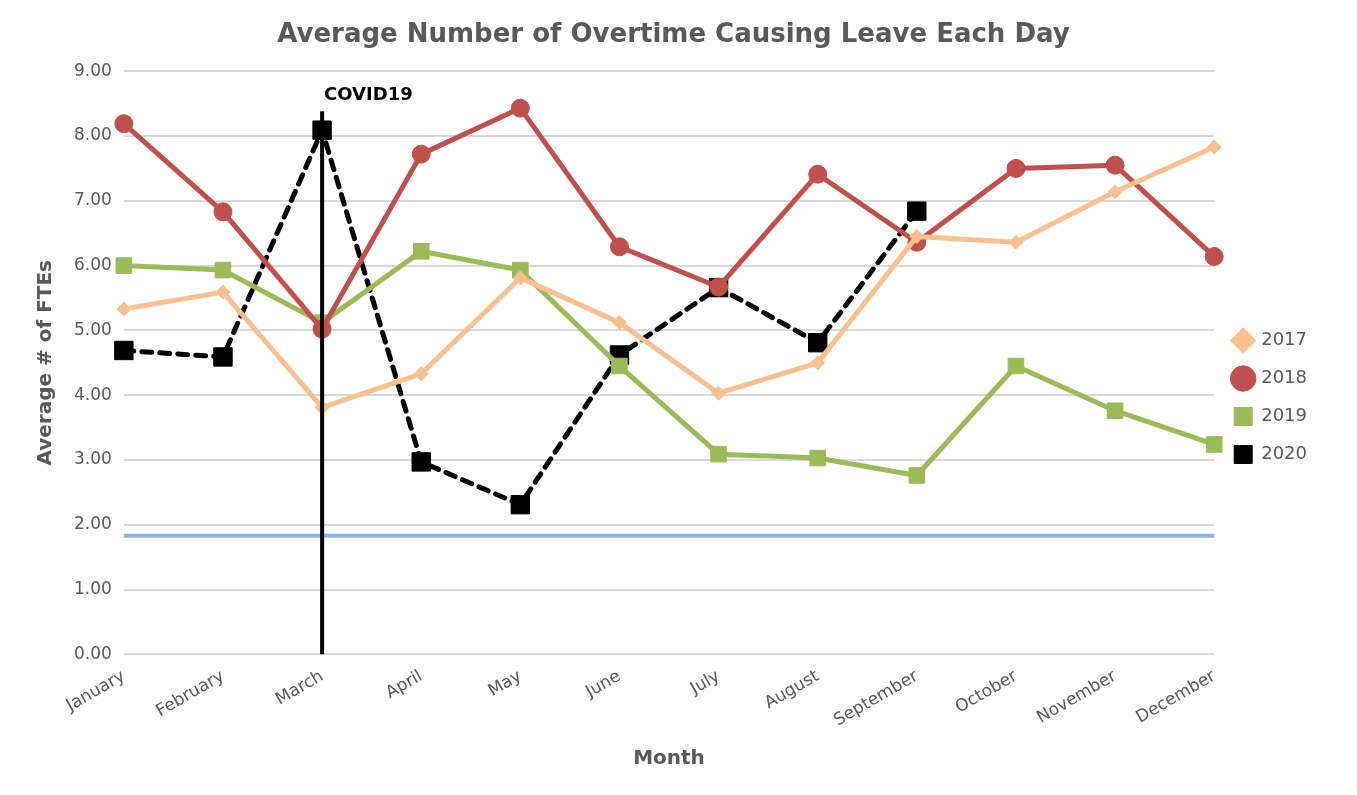 The width and height of the screenshot is (1357, 795). What do you see at coordinates (704, 682) in the screenshot?
I see `x-tick-label: July` at bounding box center [704, 682].